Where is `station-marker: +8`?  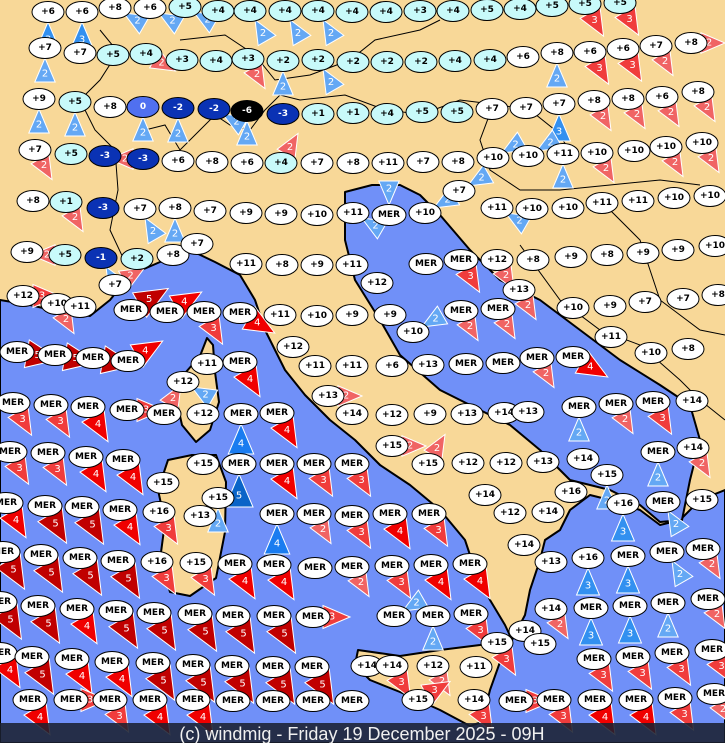 station-marker: +8 is located at coordinates (698, 92).